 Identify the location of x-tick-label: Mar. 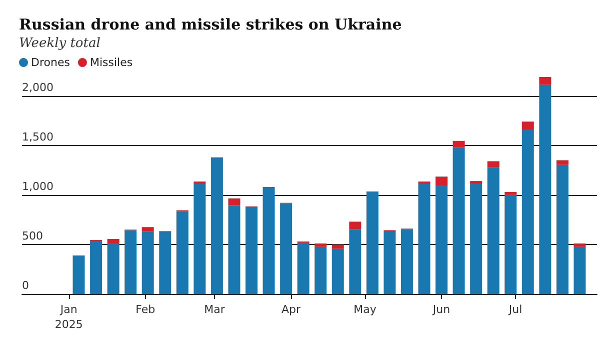
(215, 309).